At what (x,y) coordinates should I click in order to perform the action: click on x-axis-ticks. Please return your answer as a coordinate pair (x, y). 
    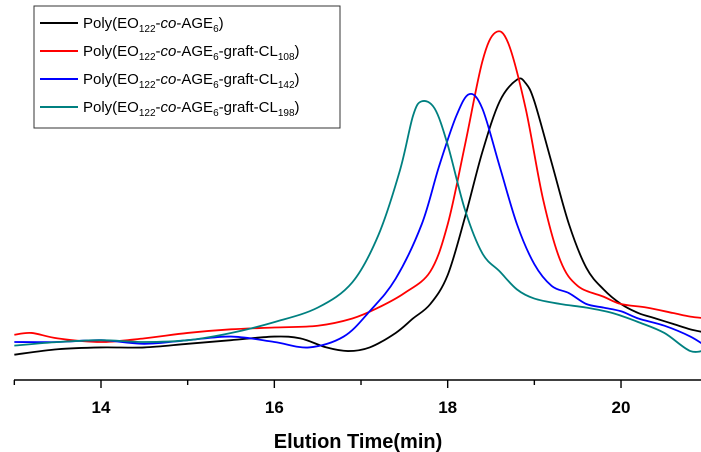
    Looking at the image, I should click on (317, 384).